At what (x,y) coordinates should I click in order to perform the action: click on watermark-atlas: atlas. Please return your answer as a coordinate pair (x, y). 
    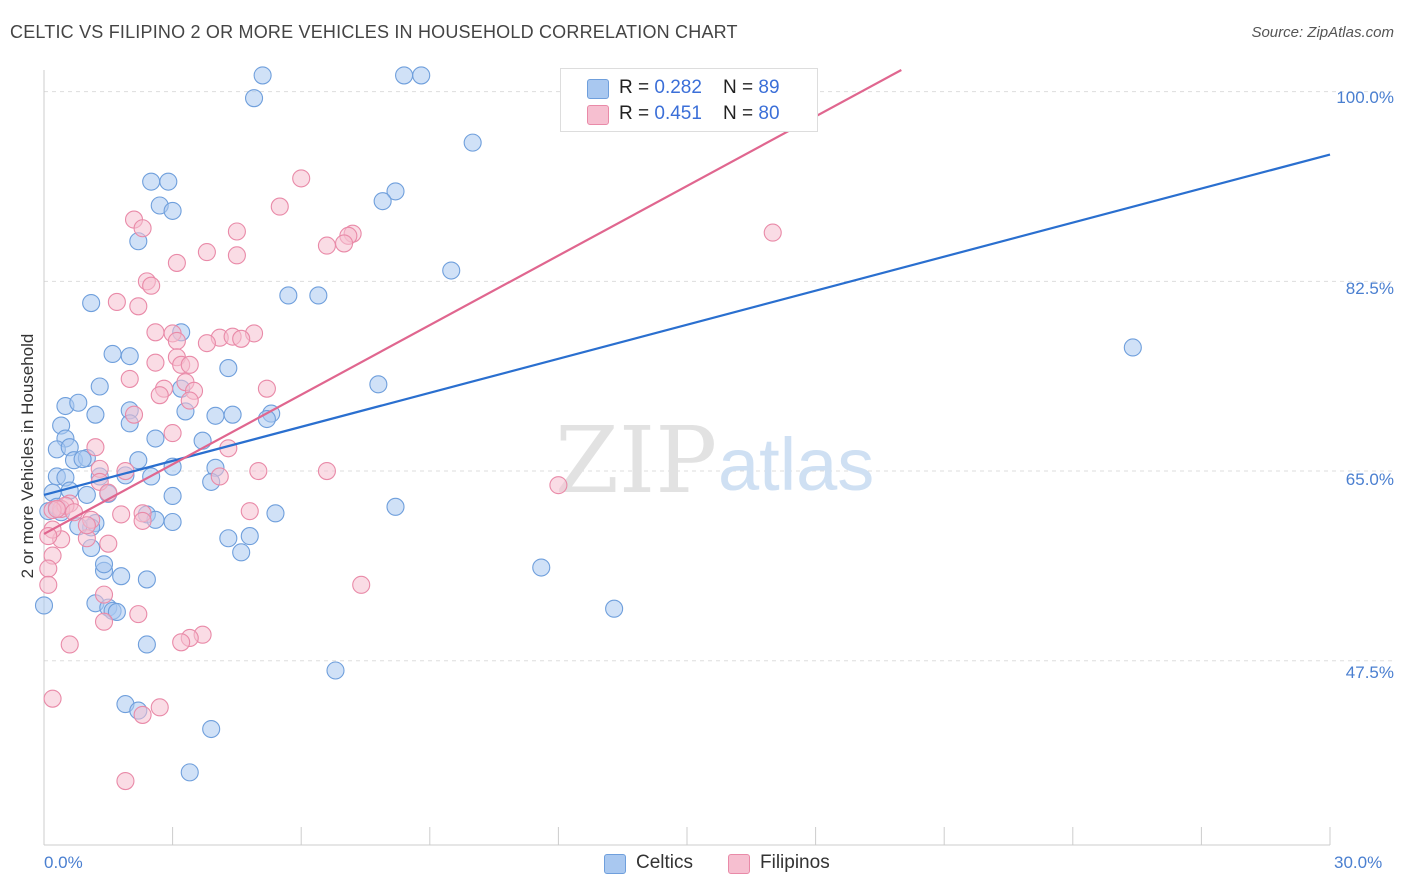
    Looking at the image, I should click on (796, 464).